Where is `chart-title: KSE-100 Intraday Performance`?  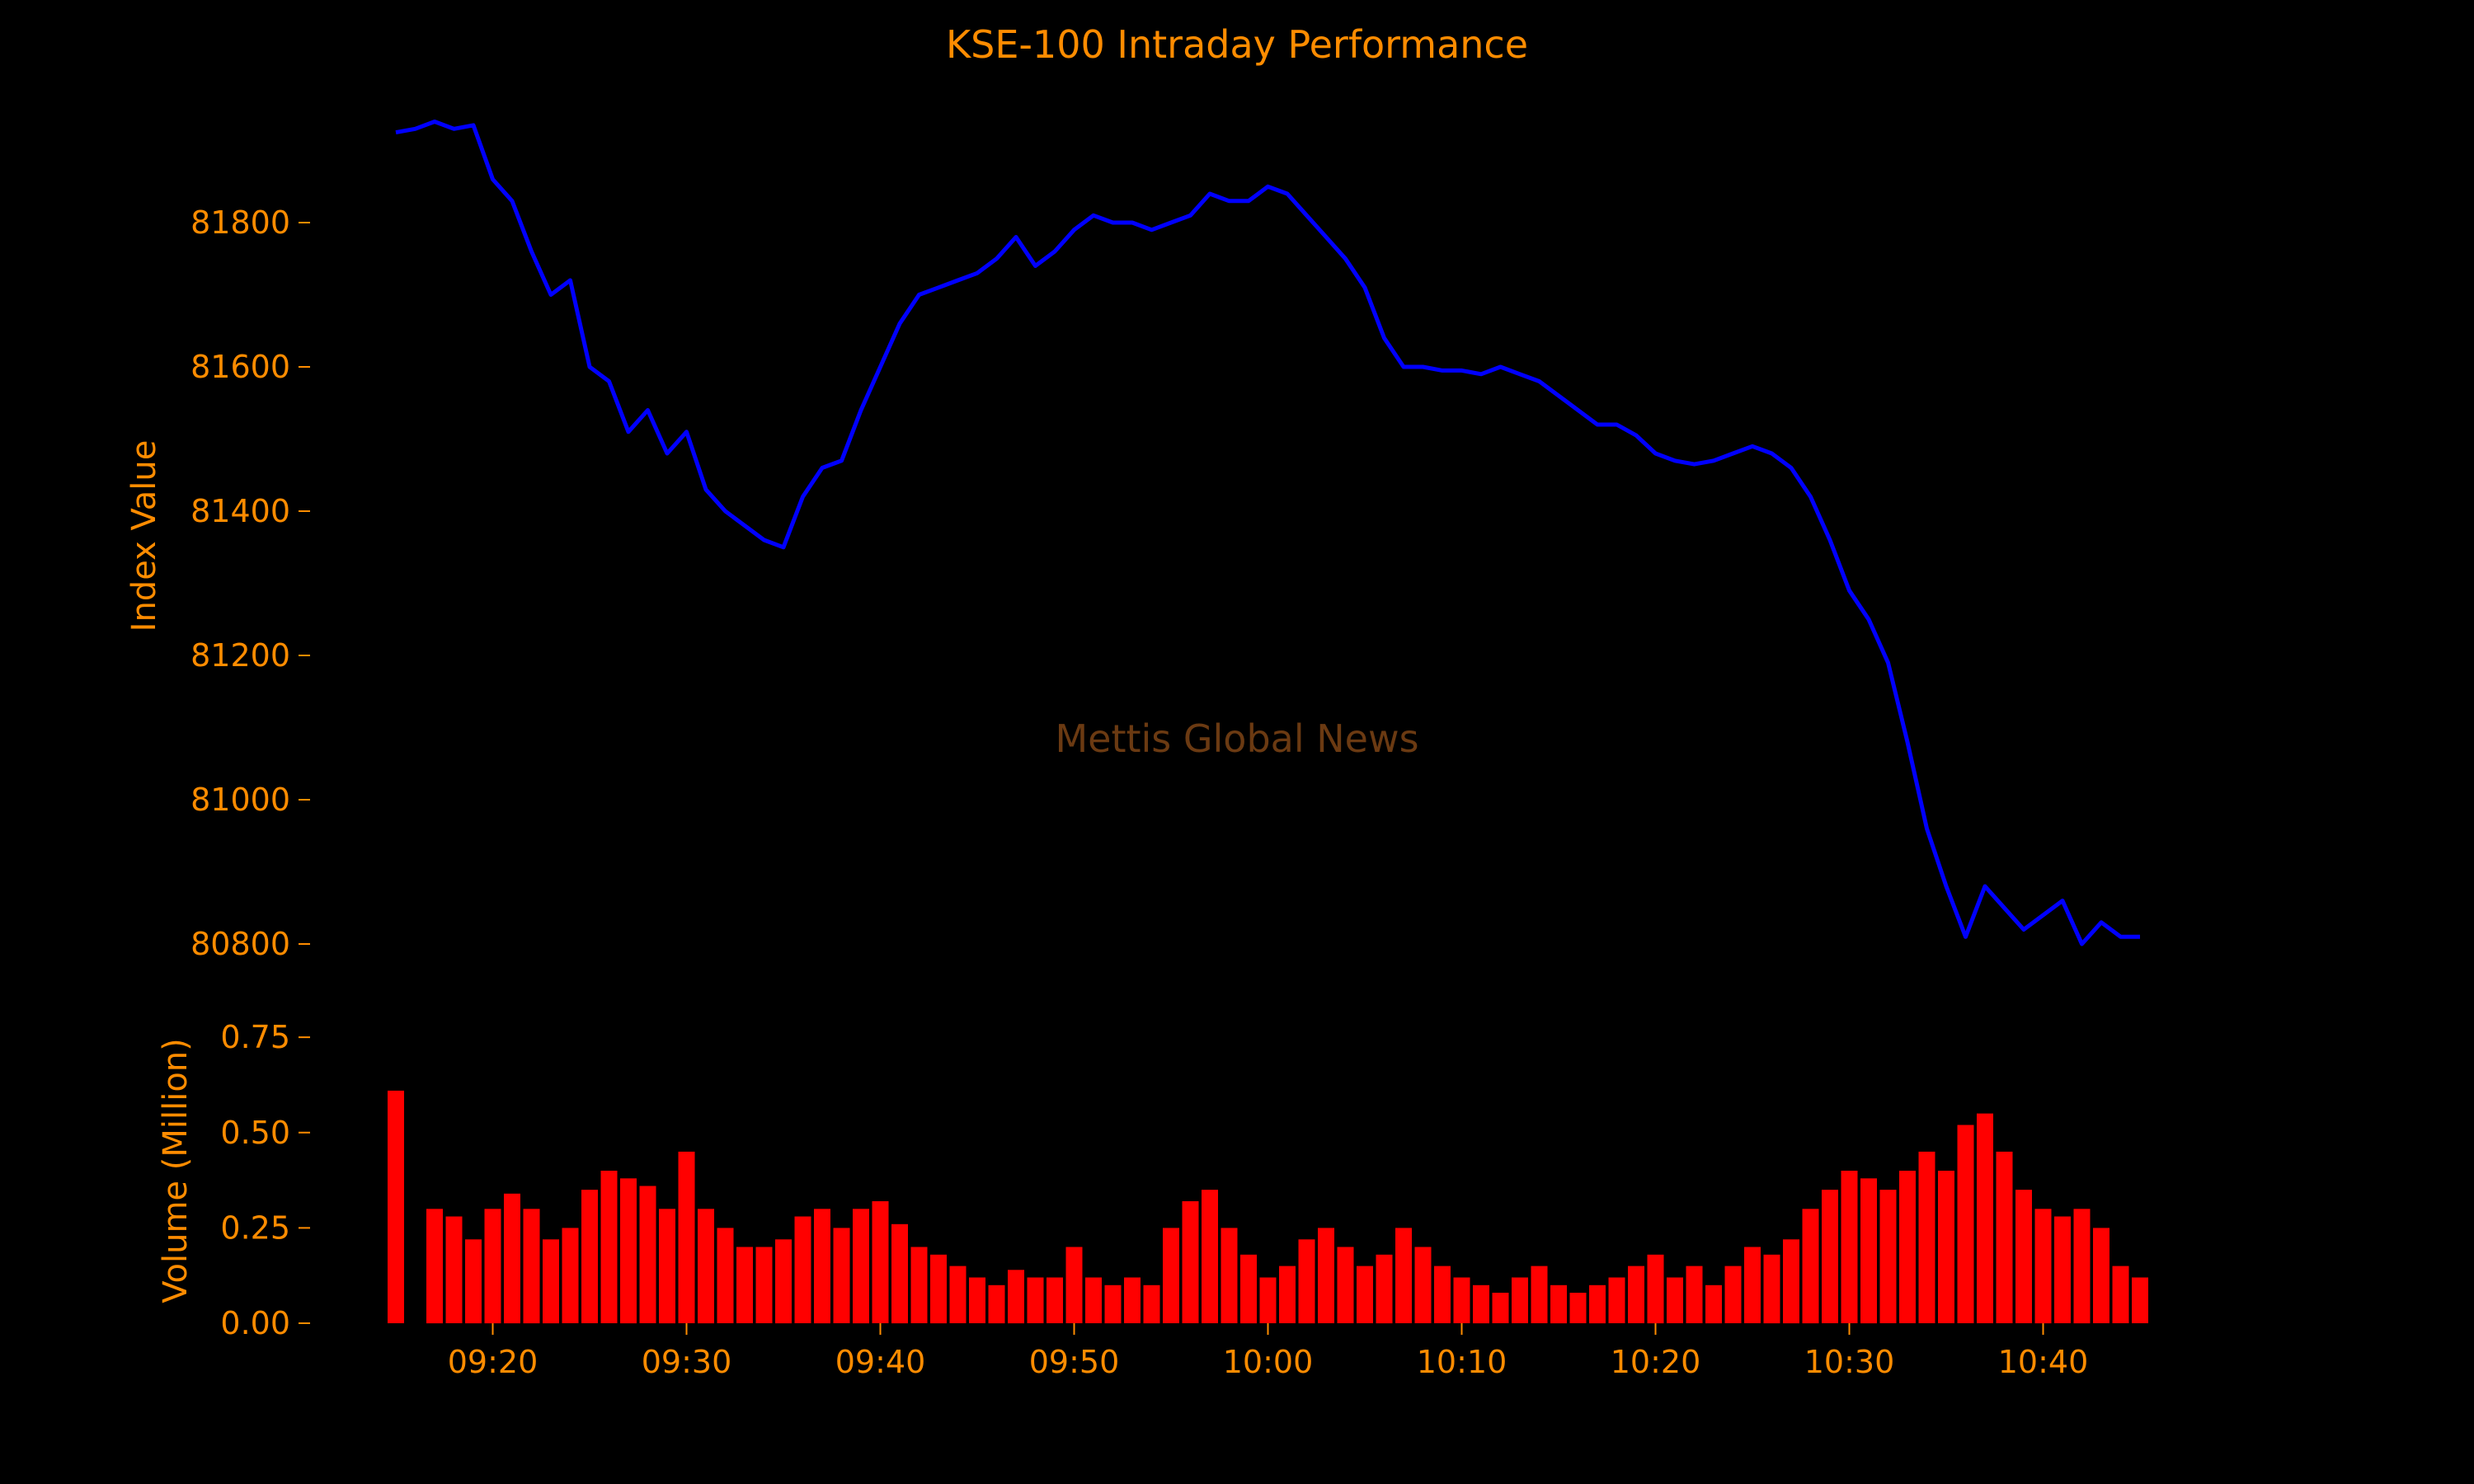 chart-title: KSE-100 Intraday Performance is located at coordinates (1237, 44).